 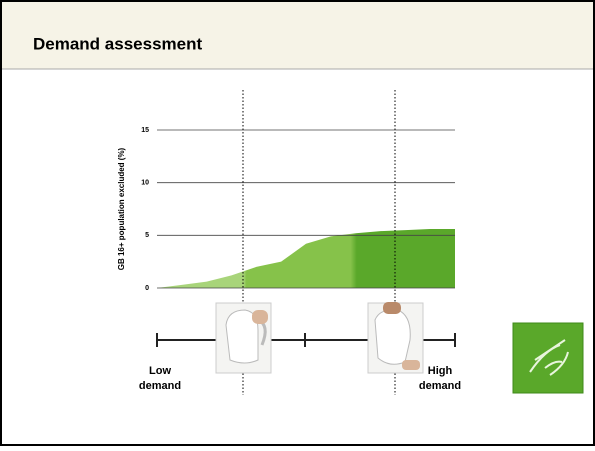 What do you see at coordinates (440, 371) in the screenshot?
I see `scale-label: High` at bounding box center [440, 371].